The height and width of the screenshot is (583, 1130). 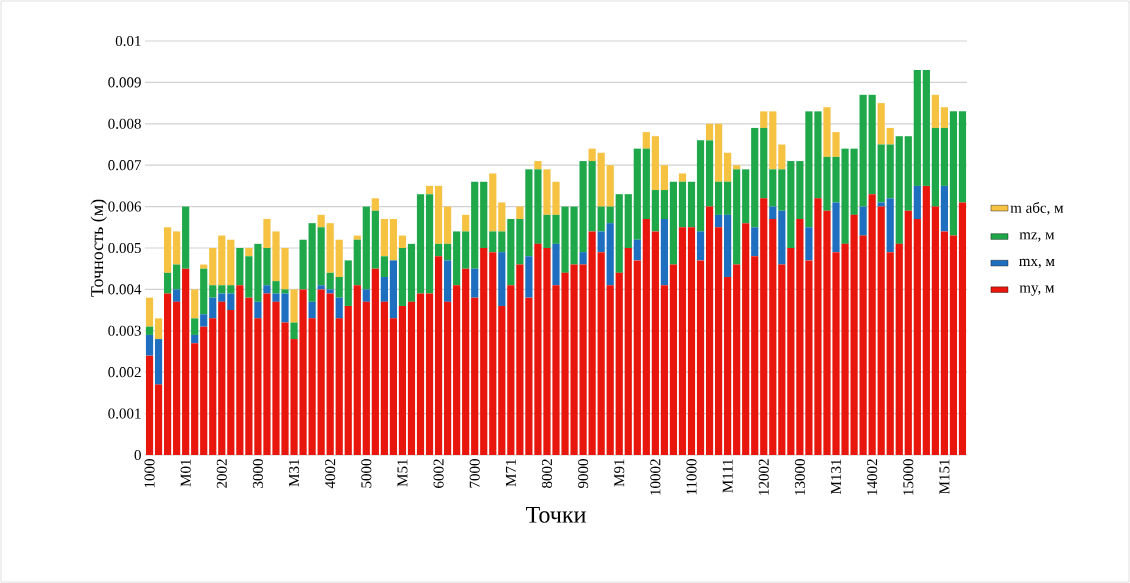 I want to click on x-tick-label: M131, so click(x=836, y=476).